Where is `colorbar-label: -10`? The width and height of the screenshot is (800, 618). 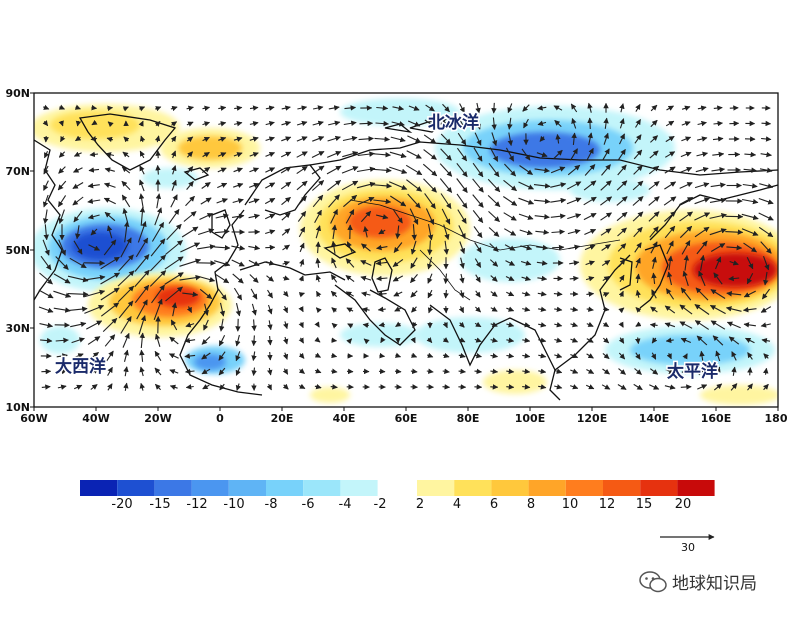
colorbar-label: -10 is located at coordinates (233, 504).